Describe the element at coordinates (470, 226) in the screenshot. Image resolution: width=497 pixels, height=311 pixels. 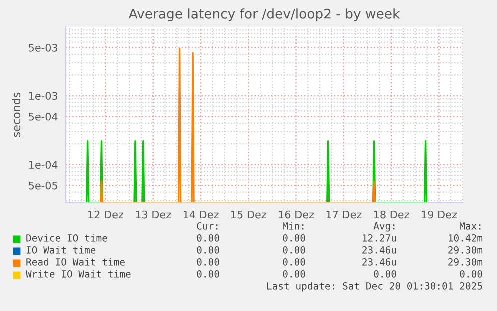
I see `text: Max:` at that location.